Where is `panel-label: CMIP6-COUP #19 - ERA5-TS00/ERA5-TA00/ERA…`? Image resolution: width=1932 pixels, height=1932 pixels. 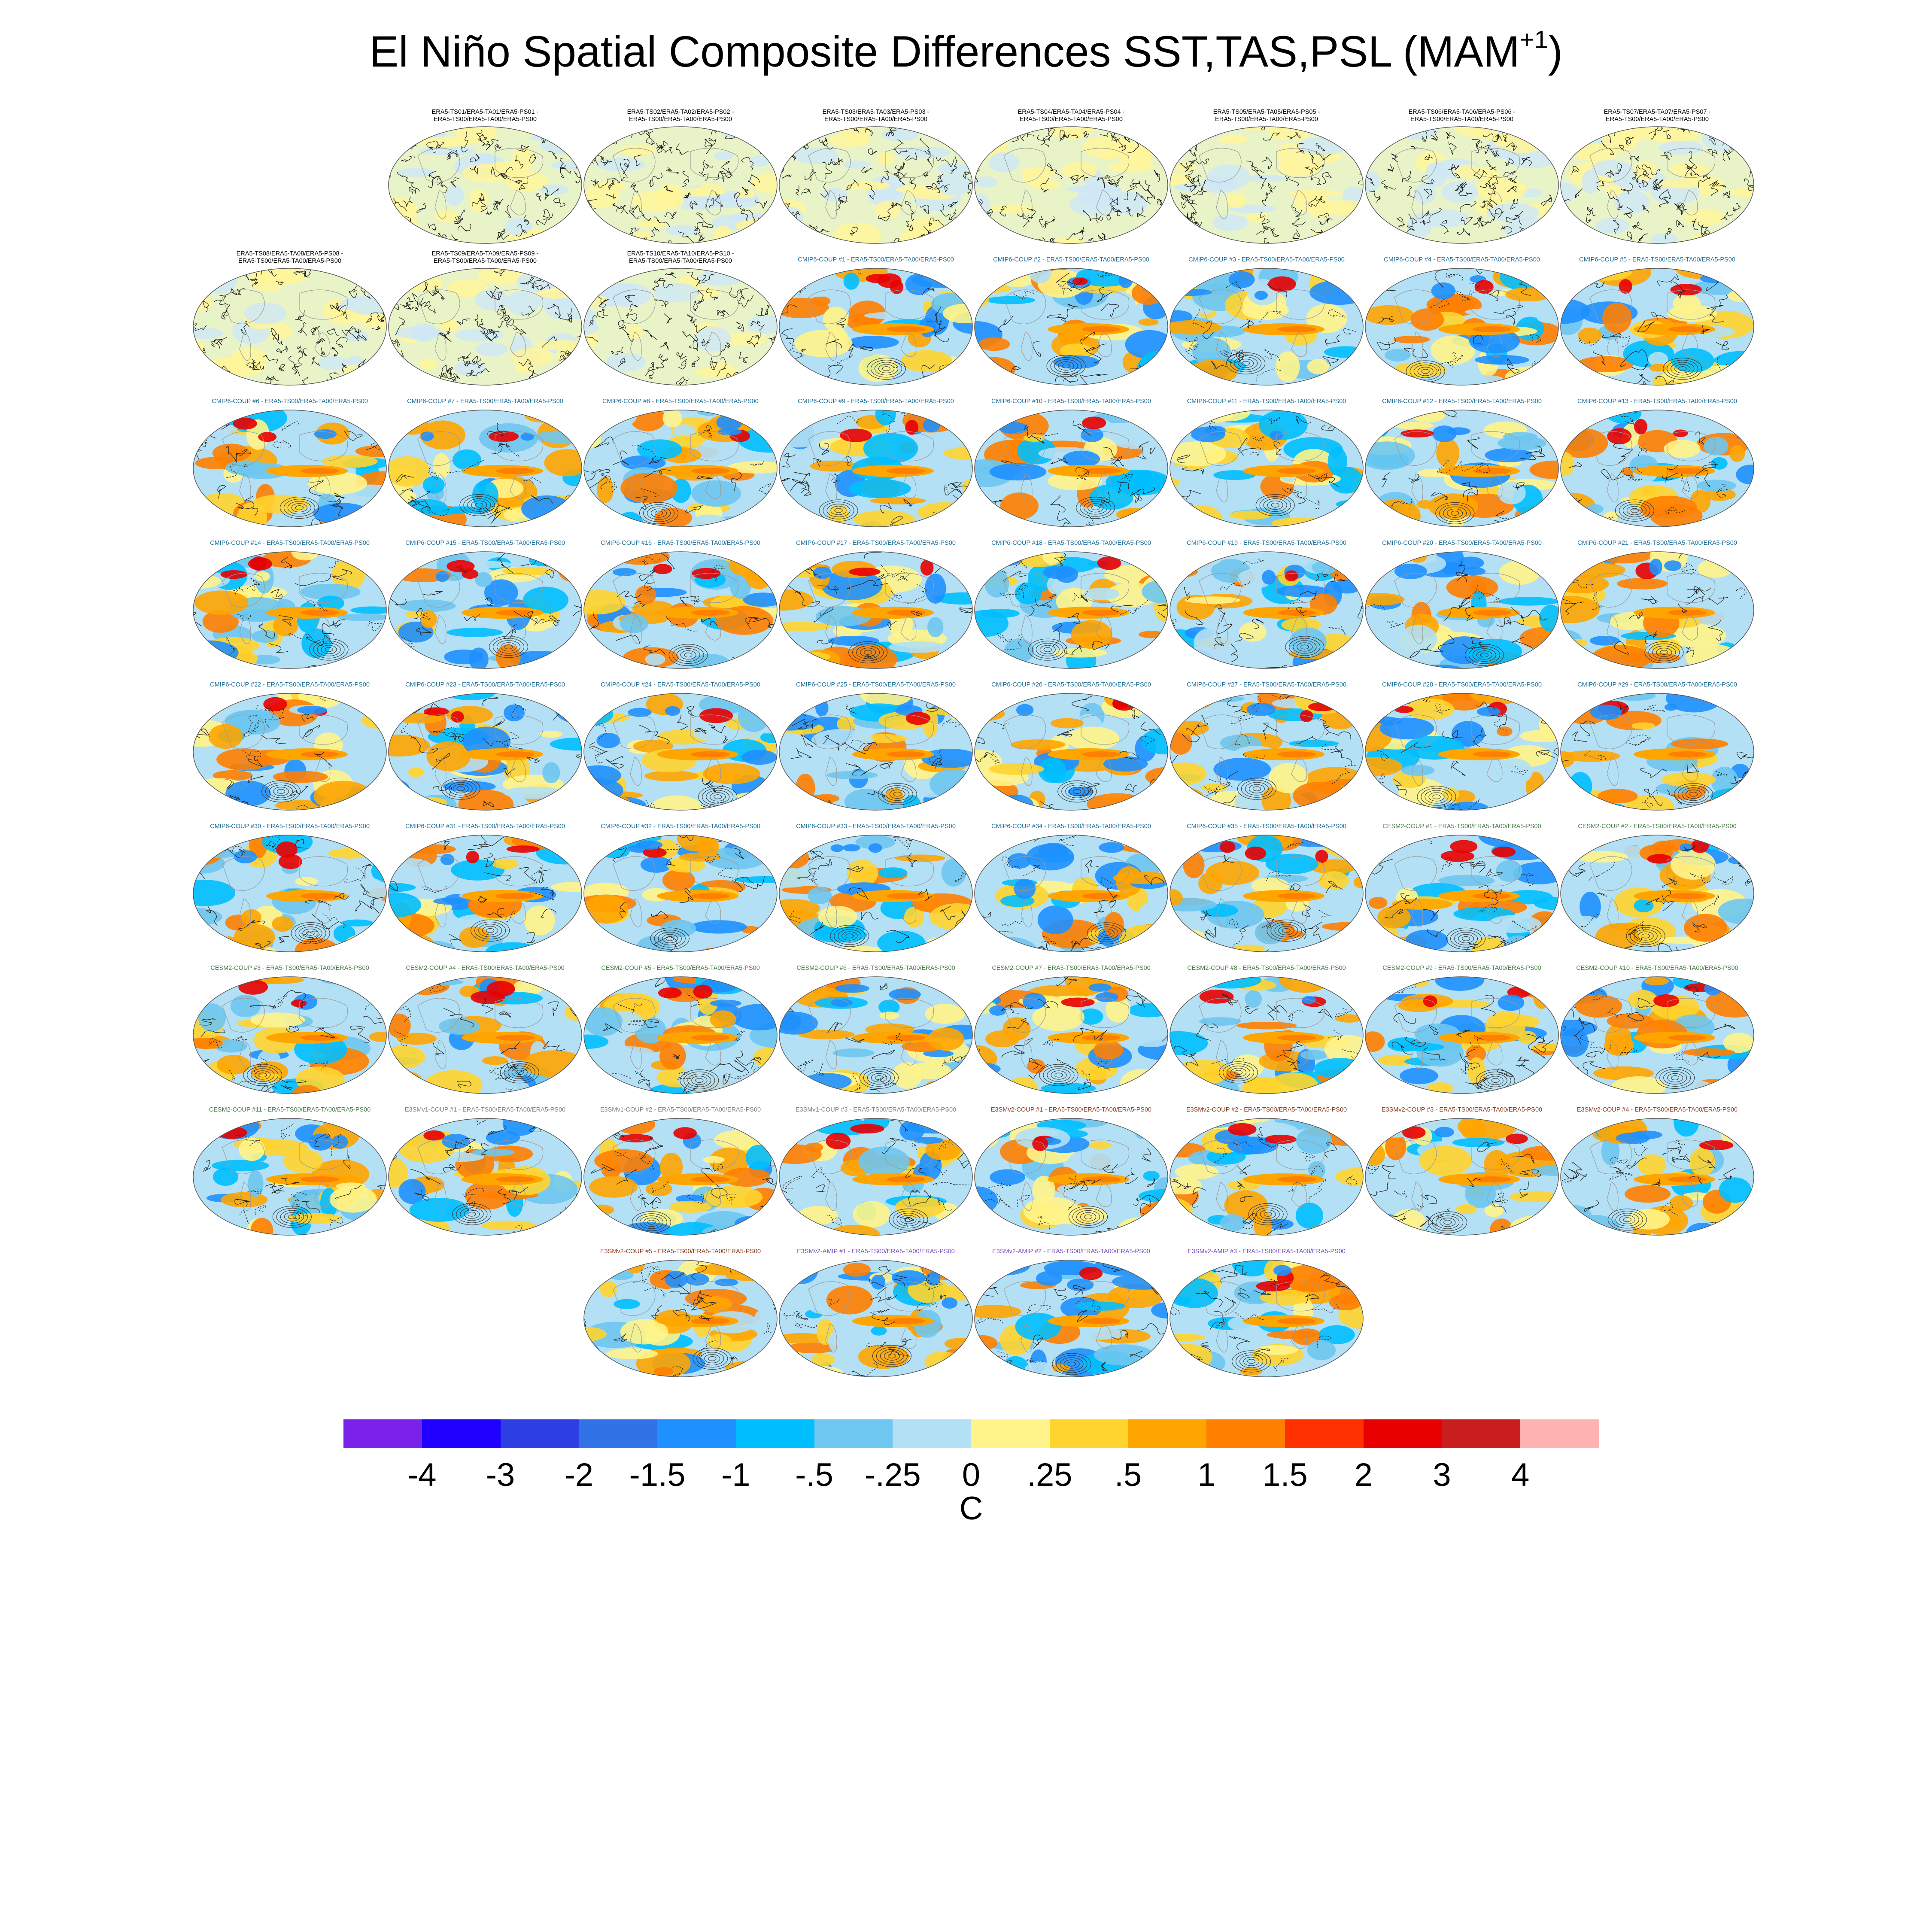
panel-label: CMIP6-COUP #19 - ERA5-TS00/ERA5-TA00/ERA… is located at coordinates (1266, 543).